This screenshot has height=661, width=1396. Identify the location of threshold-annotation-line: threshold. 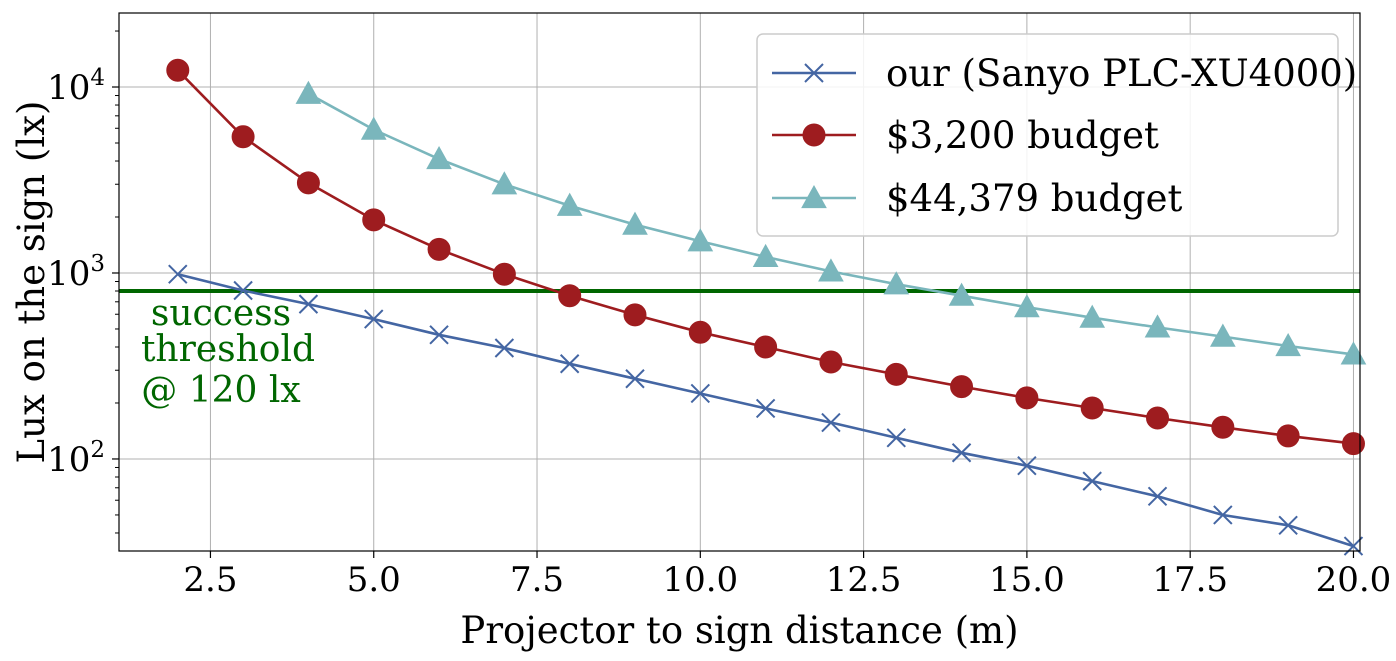
(228, 349).